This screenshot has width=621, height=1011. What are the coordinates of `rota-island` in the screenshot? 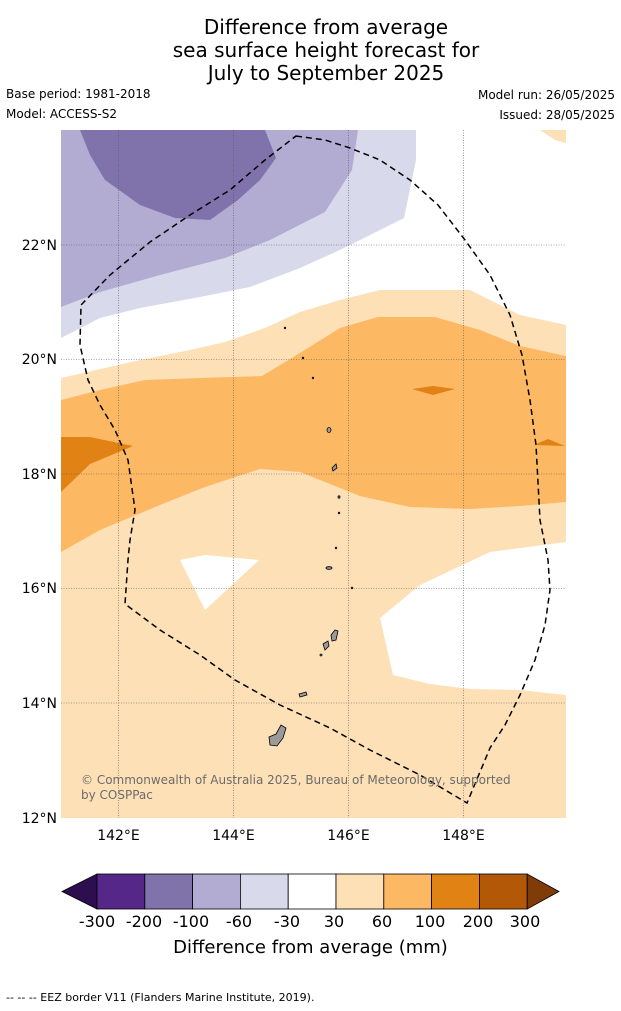 It's located at (303, 694).